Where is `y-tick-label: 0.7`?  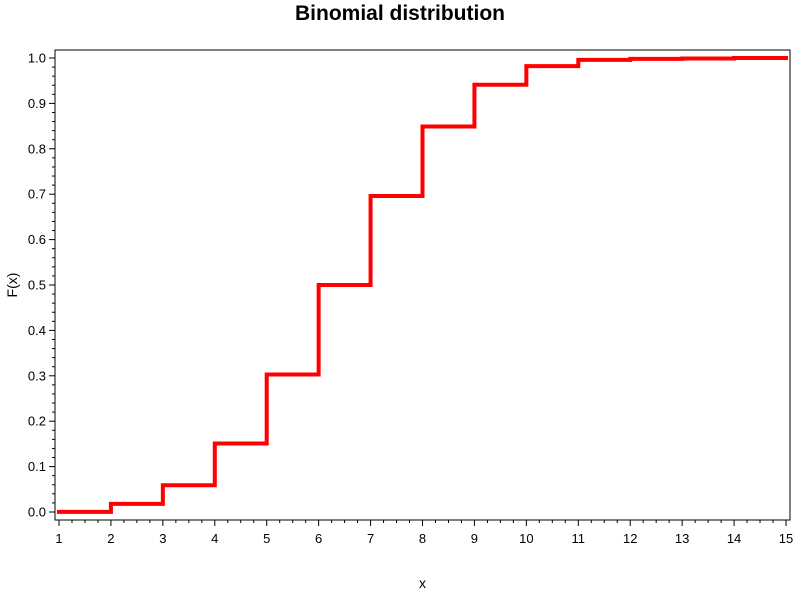
y-tick-label: 0.7 is located at coordinates (37, 194).